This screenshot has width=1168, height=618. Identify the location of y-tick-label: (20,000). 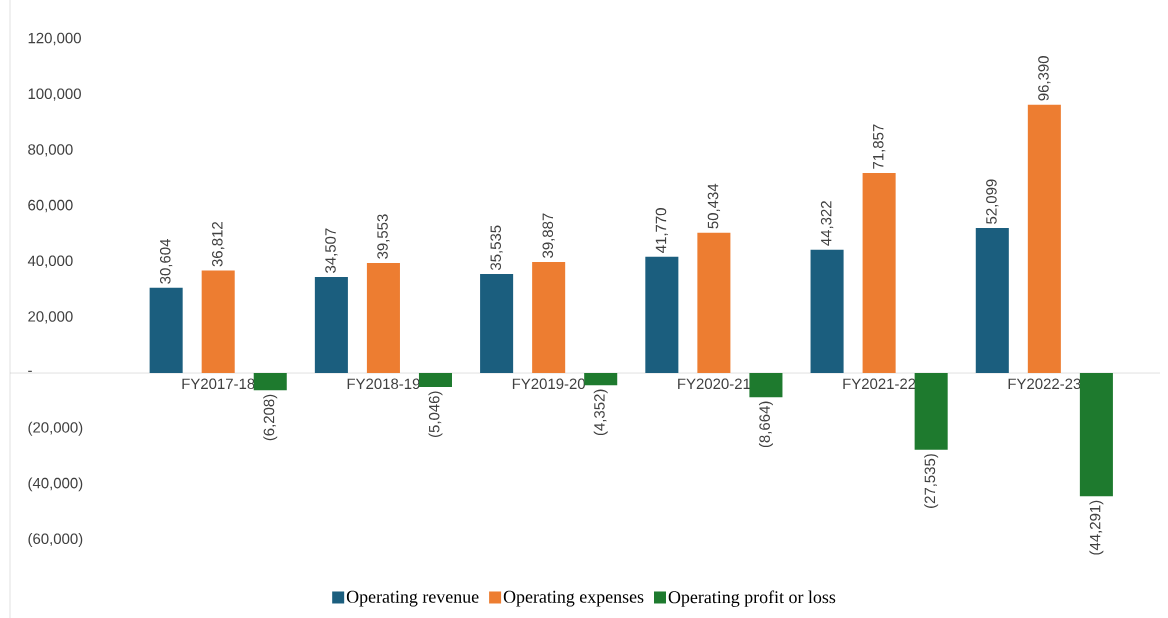
(55, 428).